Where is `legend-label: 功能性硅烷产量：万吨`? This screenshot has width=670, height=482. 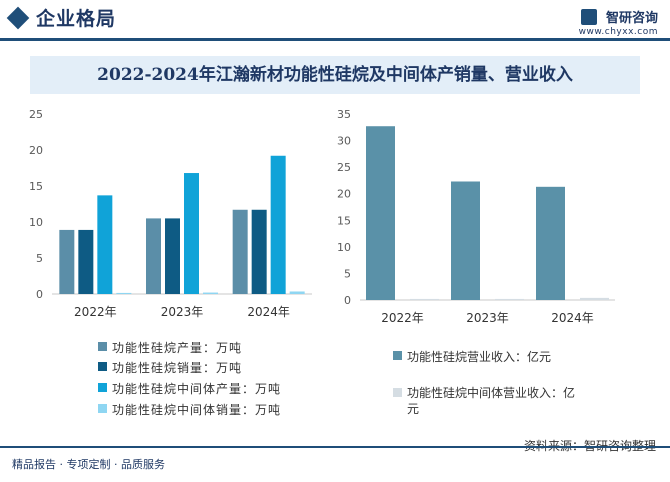 legend-label: 功能性硅烷产量：万吨 is located at coordinates (177, 348).